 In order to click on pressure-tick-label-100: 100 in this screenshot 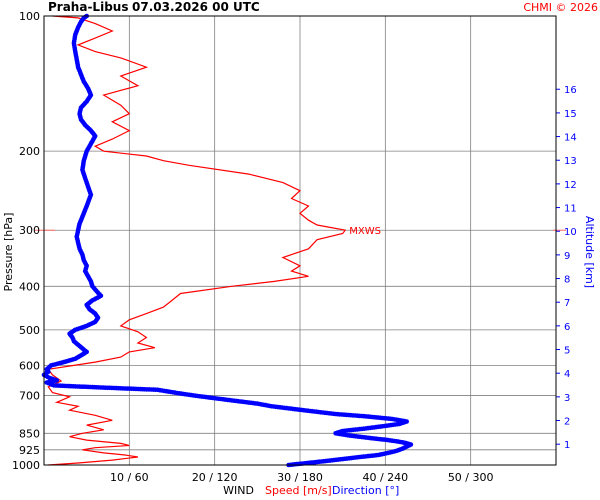, I will do `click(29, 16)`.